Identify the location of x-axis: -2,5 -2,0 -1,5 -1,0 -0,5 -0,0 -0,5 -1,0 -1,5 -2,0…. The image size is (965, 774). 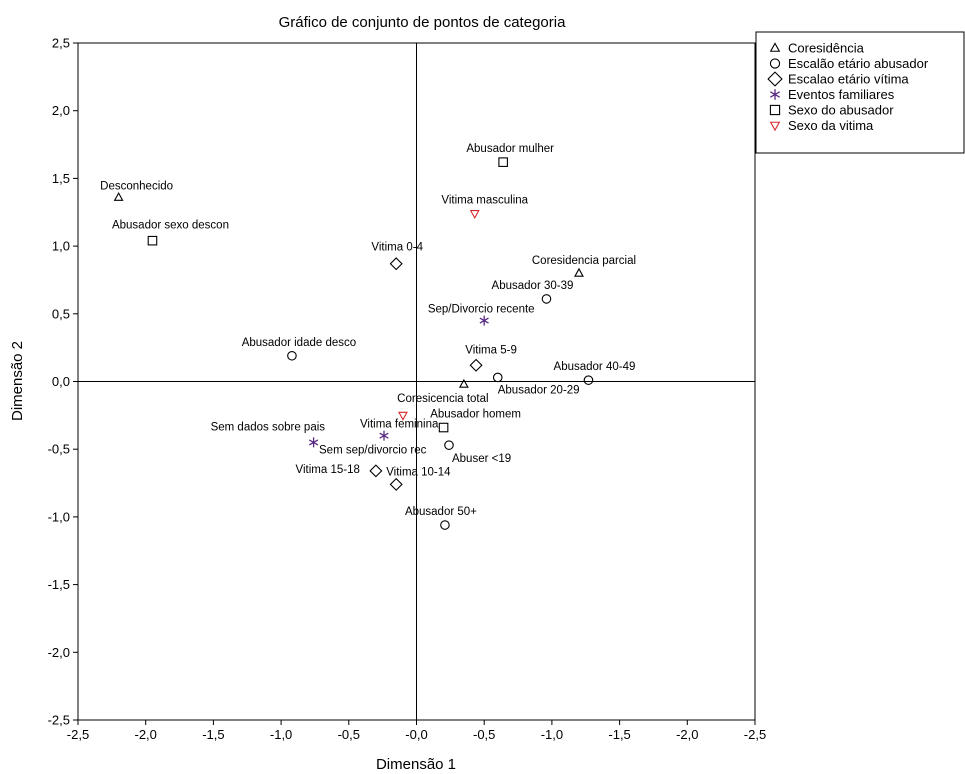
(416, 731).